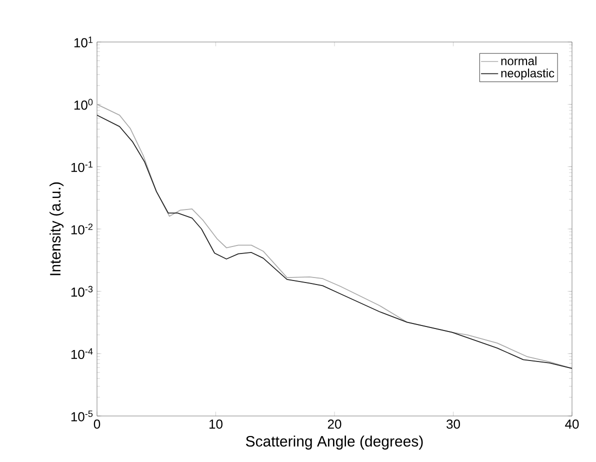 The height and width of the screenshot is (462, 596). What do you see at coordinates (453, 424) in the screenshot?
I see `x-tick-label: 30` at bounding box center [453, 424].